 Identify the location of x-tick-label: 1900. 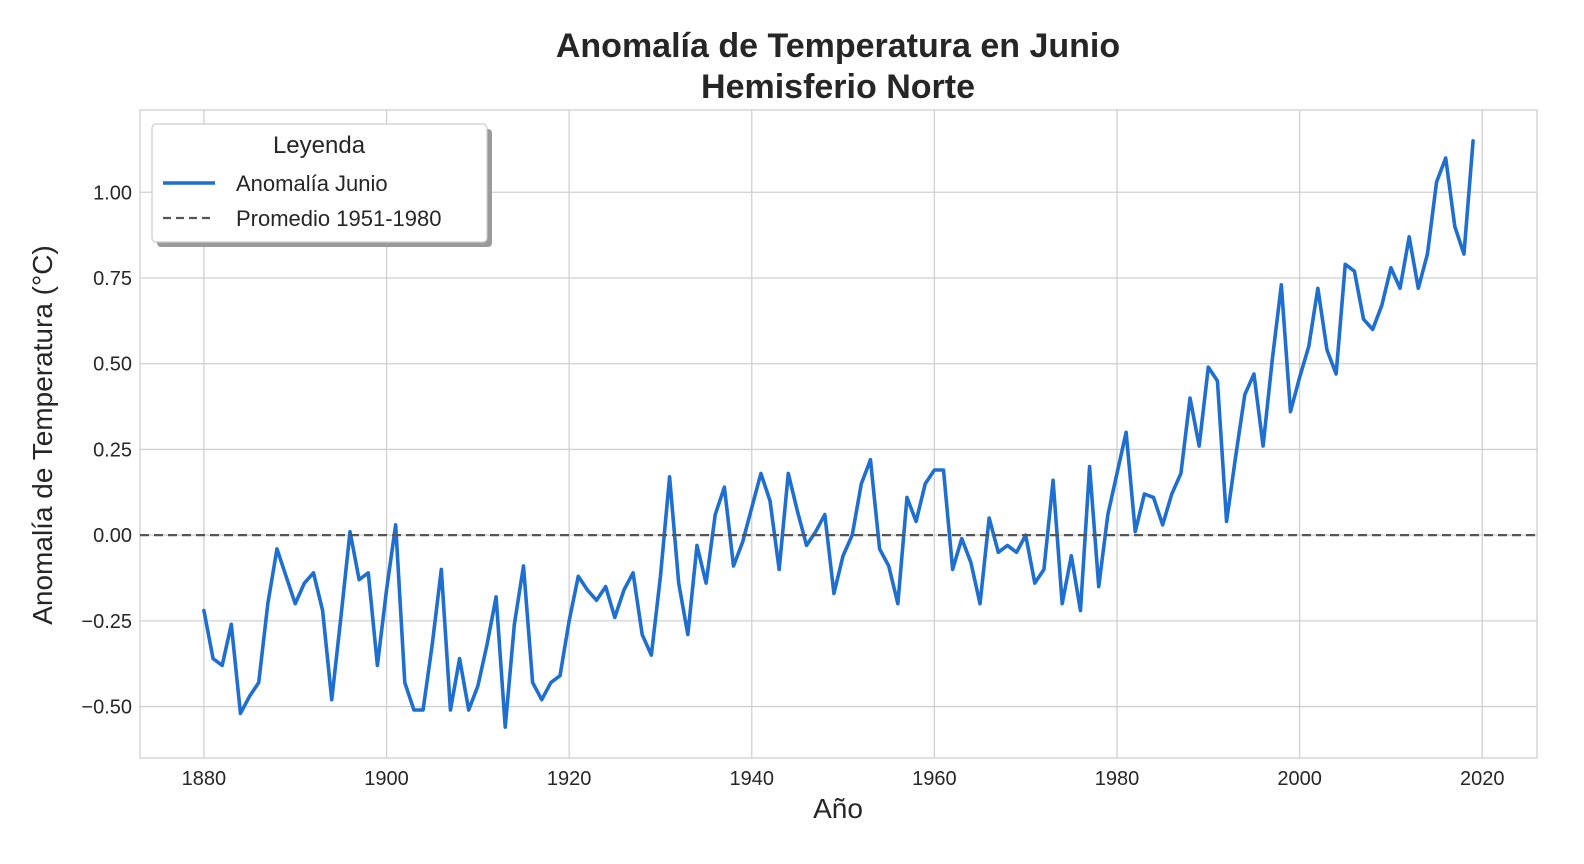
(386, 779).